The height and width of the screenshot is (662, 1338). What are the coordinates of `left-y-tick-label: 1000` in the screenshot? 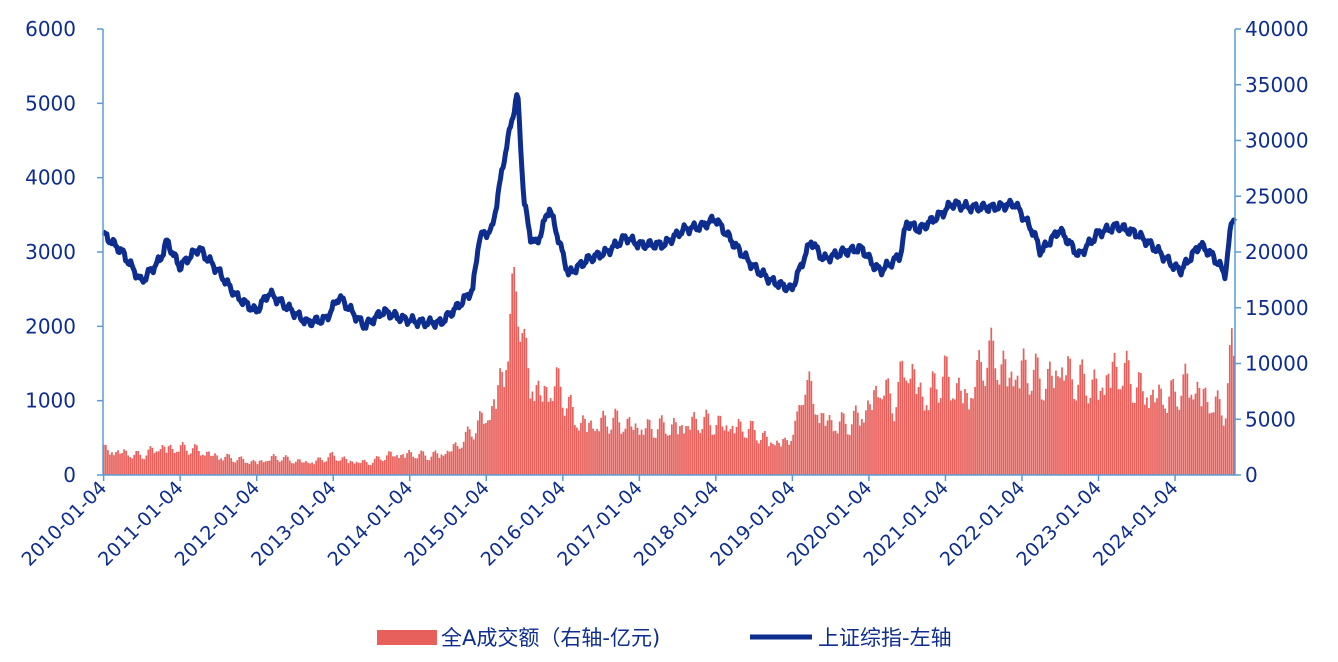 It's located at (50, 401).